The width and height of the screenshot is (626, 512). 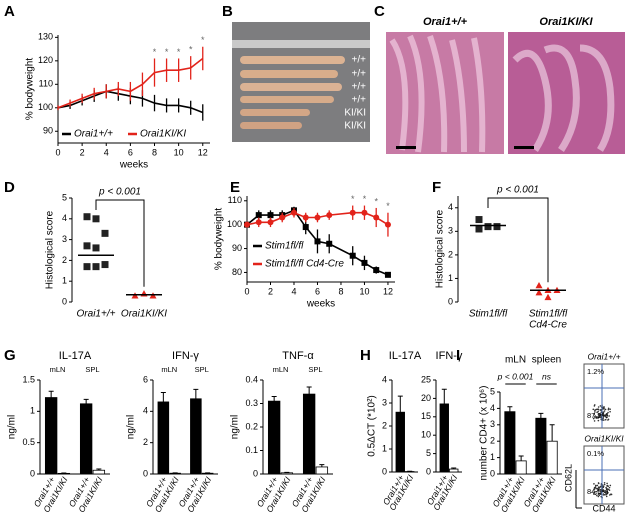 What do you see at coordinates (57, 152) in the screenshot?
I see `x-tick-label: 0` at bounding box center [57, 152].